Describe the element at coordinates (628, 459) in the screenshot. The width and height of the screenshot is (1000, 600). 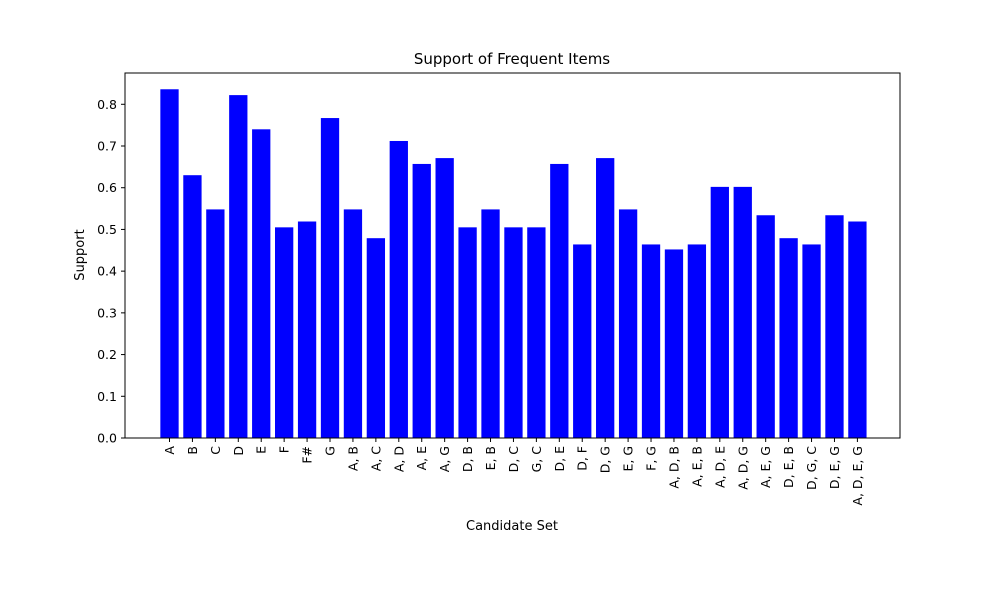
I see `x-tick-label: E, G` at that location.